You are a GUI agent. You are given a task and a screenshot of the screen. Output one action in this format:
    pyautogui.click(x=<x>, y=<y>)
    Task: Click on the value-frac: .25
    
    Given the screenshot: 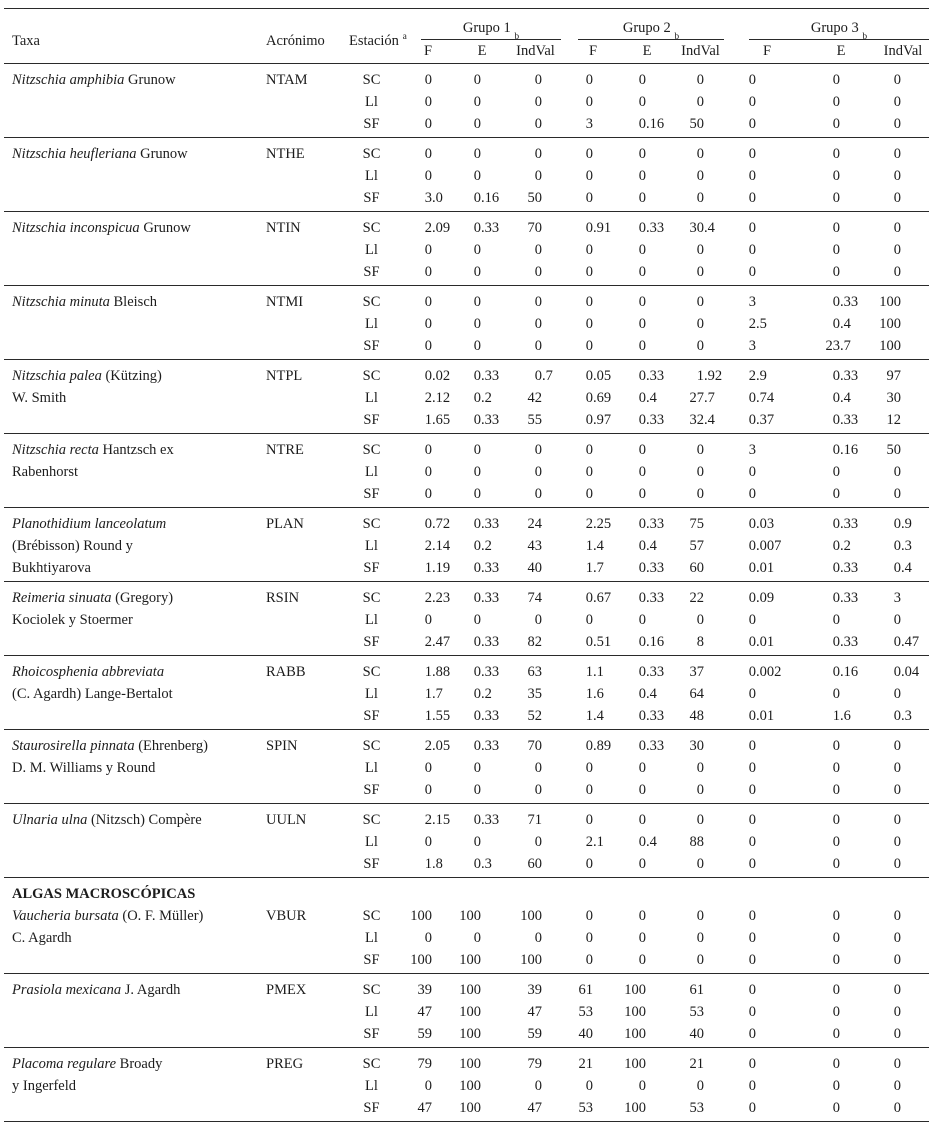 What is the action you would take?
    pyautogui.click(x=602, y=524)
    